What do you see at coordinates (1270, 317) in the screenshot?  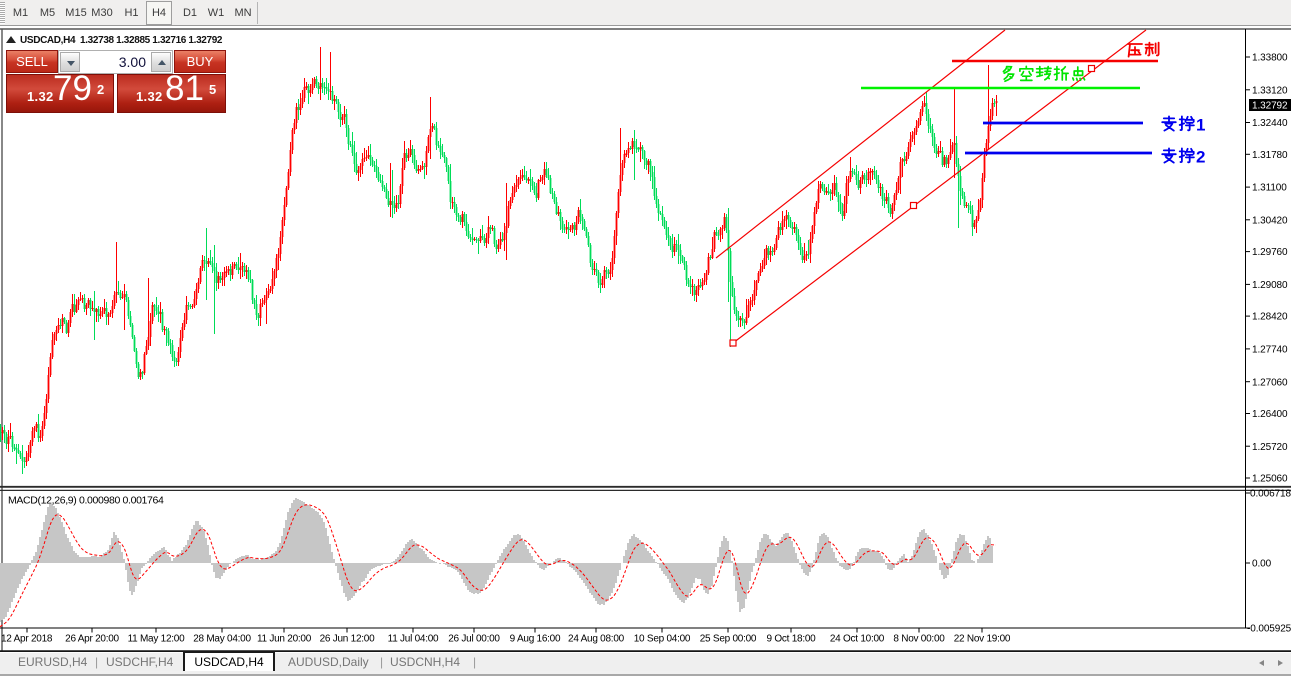 I see `svg-text: 1.28420` at bounding box center [1270, 317].